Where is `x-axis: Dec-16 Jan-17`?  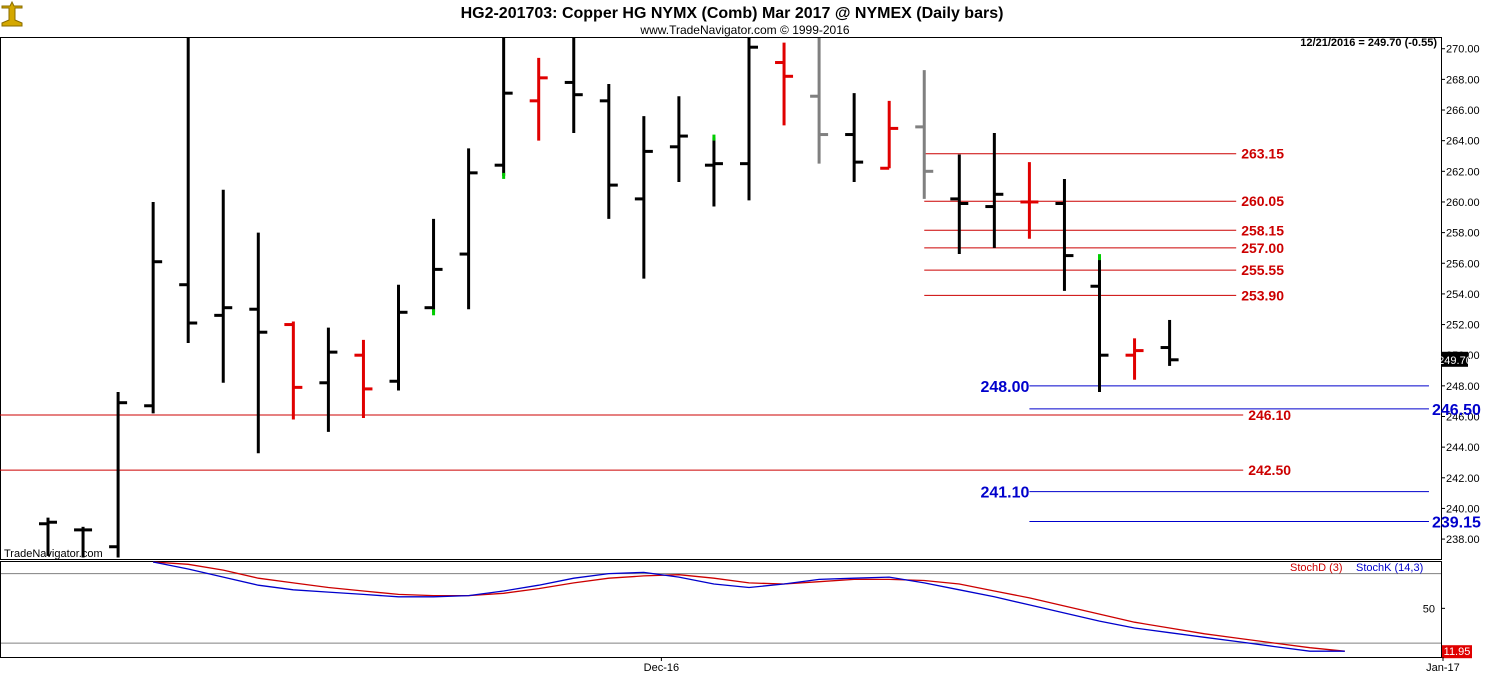
x-axis: Dec-16 Jan-17 is located at coordinates (1052, 665).